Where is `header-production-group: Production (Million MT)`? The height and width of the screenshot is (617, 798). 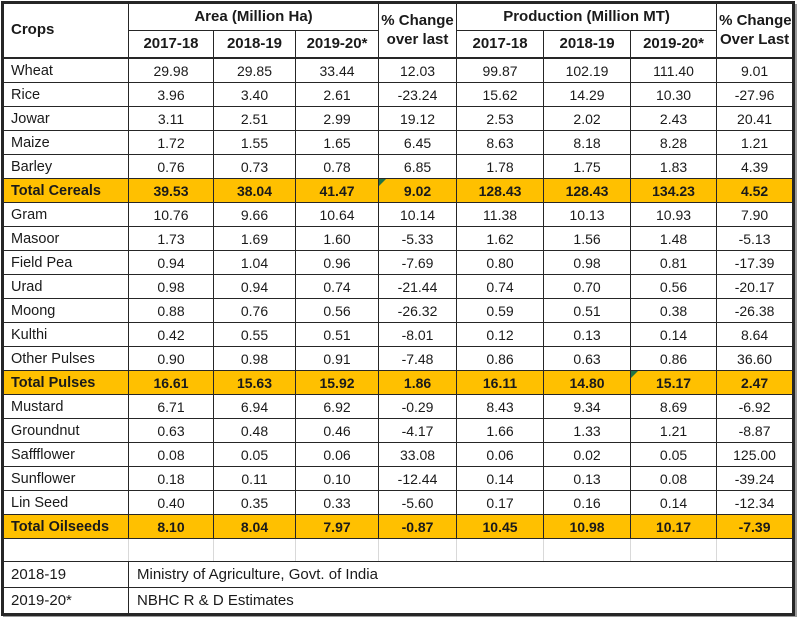
header-production-group: Production (Million MT) is located at coordinates (587, 16).